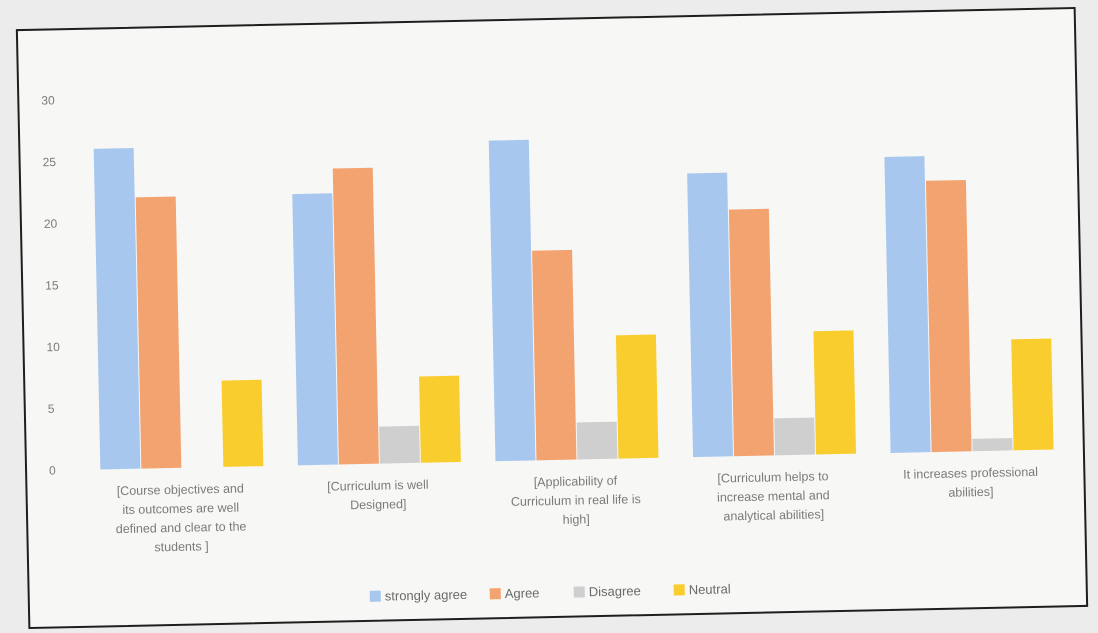 The width and height of the screenshot is (1098, 633). I want to click on category-label-line: students ], so click(181, 546).